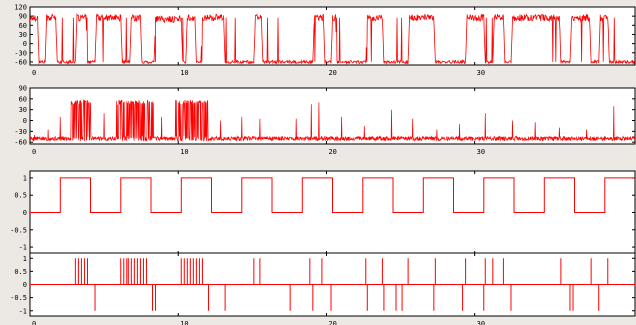 The height and width of the screenshot is (325, 636). I want to click on square-wave-line, so click(332, 195).